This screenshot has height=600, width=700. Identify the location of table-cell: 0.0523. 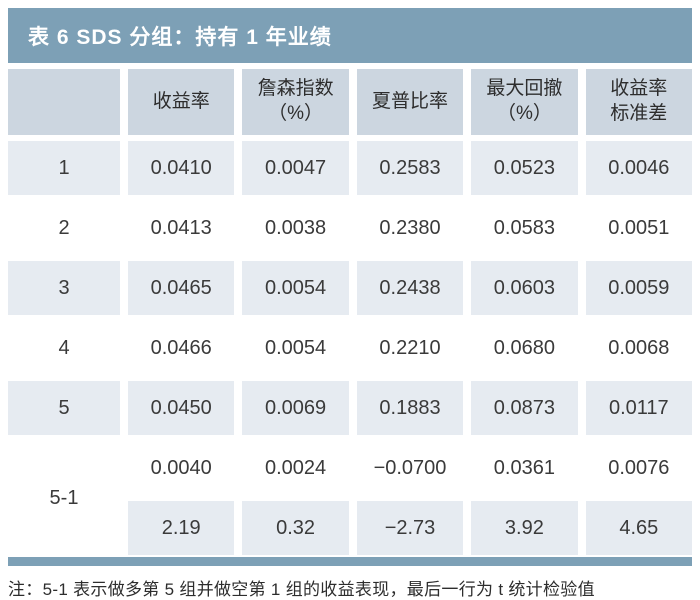
(524, 168).